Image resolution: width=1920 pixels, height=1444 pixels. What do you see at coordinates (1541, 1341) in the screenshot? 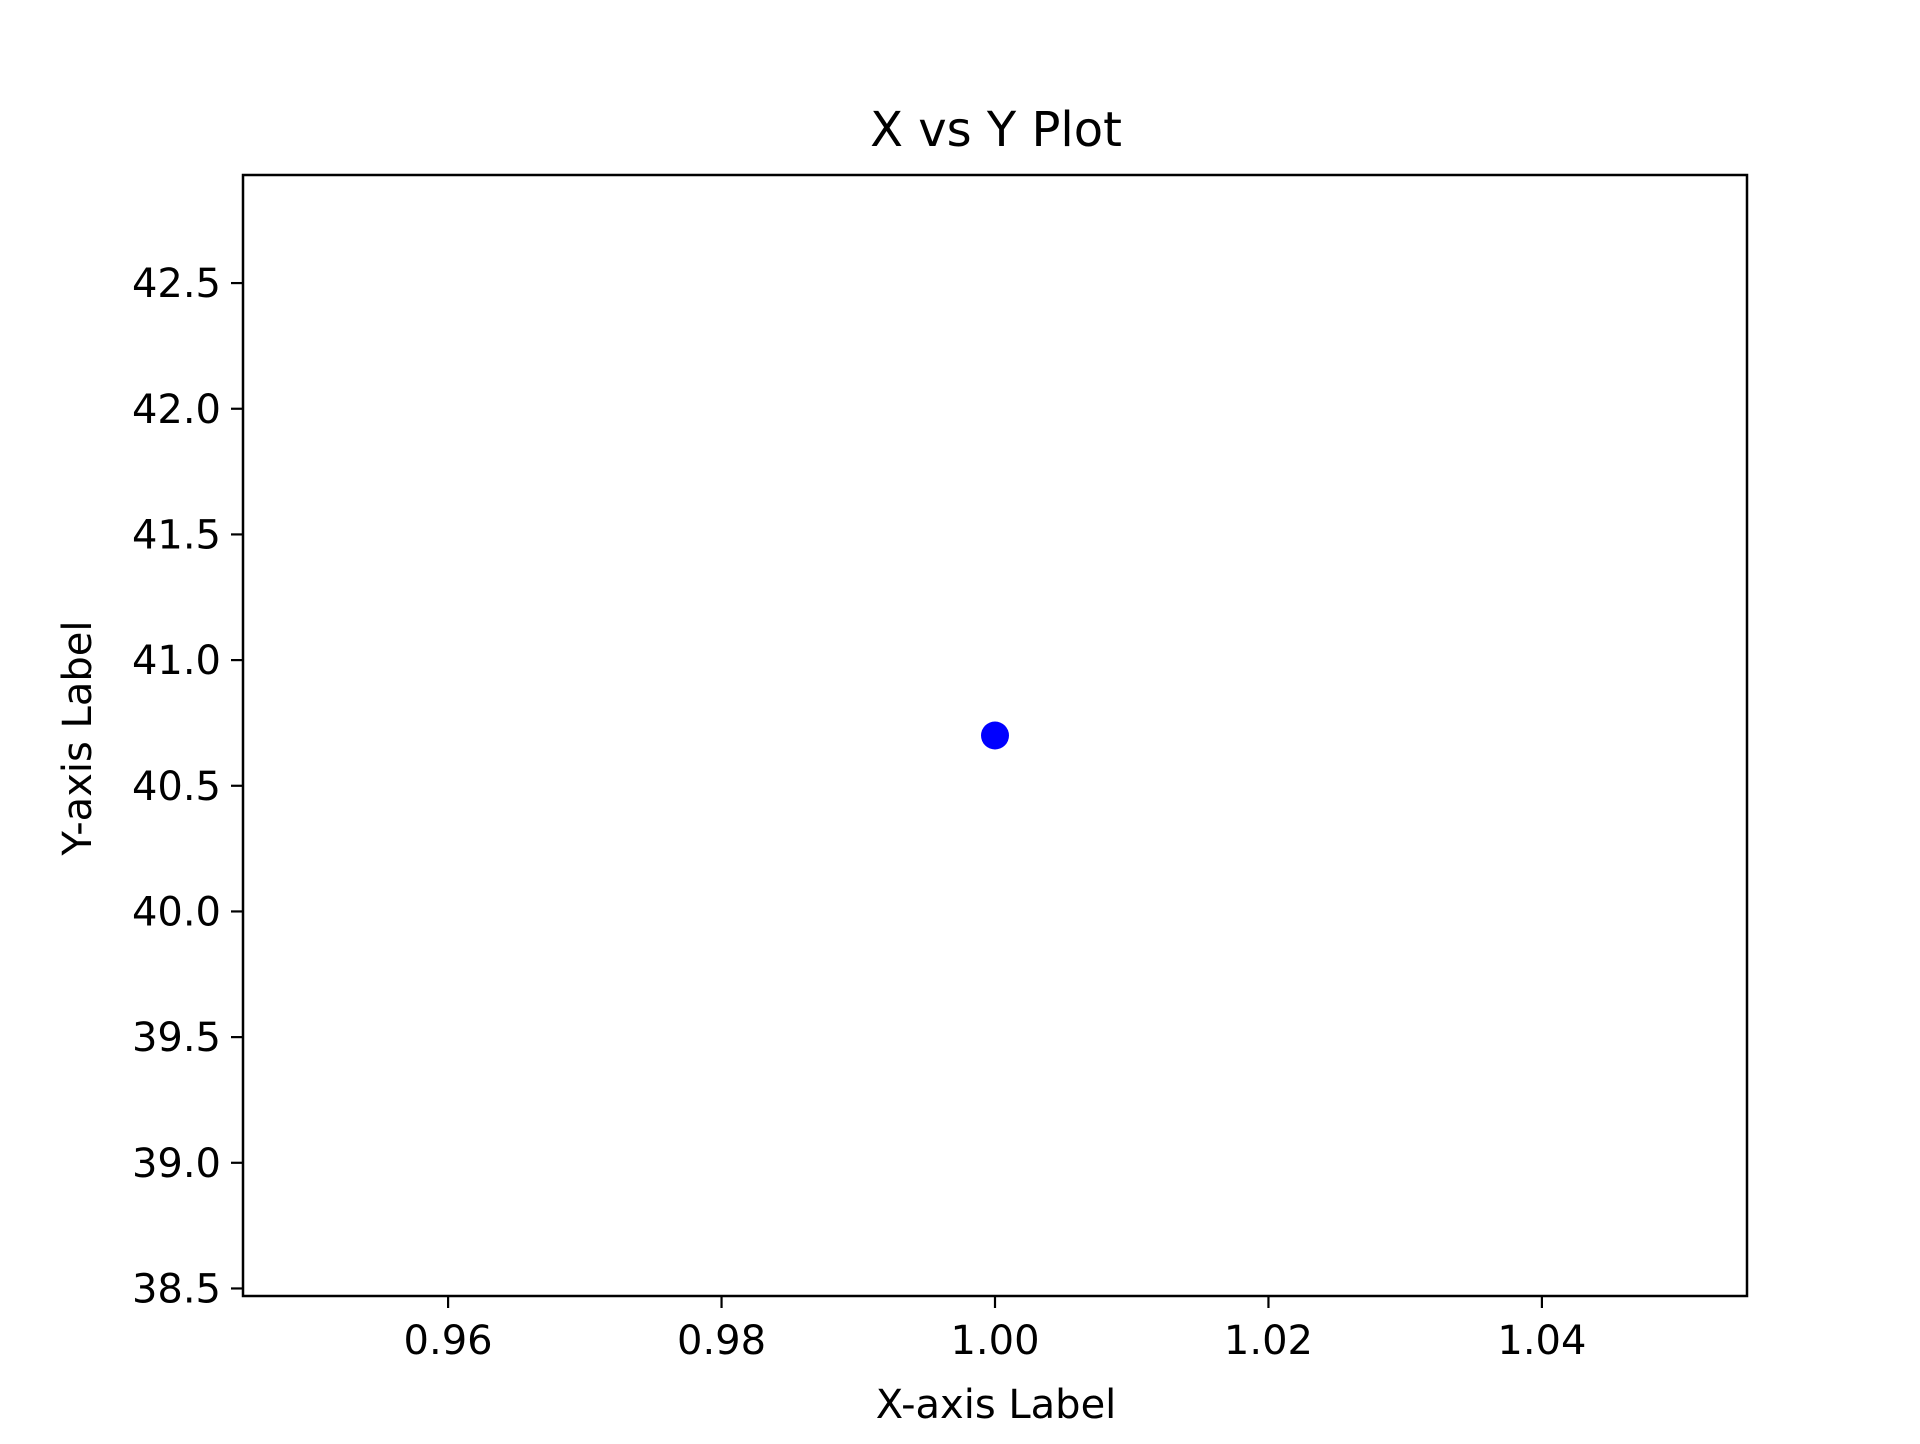
I see `x-tick-label: 1.04` at bounding box center [1541, 1341].